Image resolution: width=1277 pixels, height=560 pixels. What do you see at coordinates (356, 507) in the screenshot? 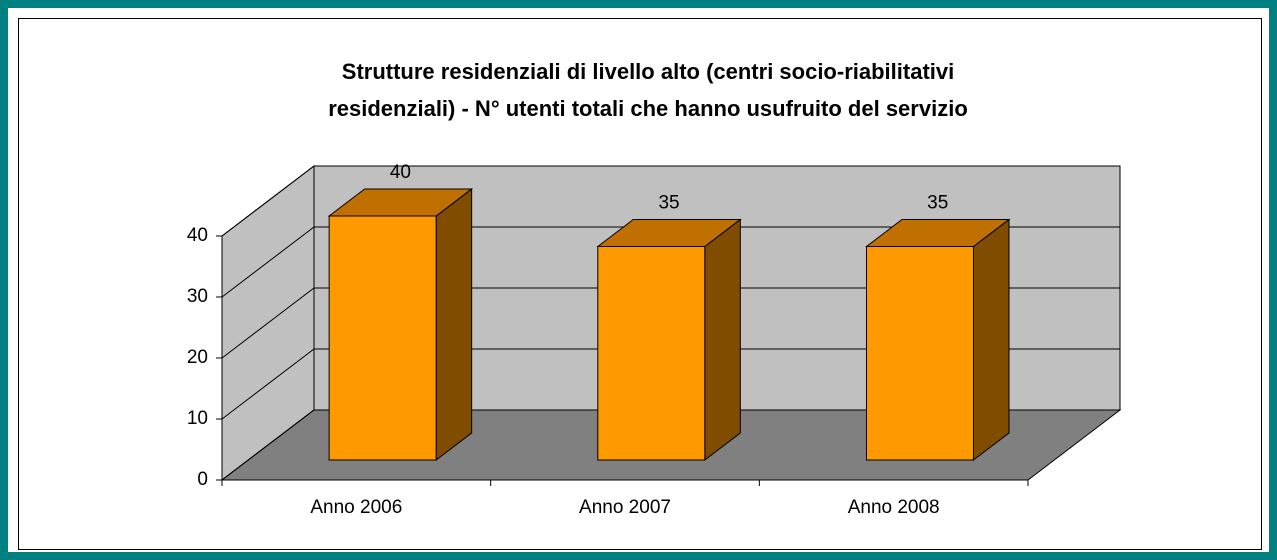
I see `x-tick-label: Anno 2006` at bounding box center [356, 507].